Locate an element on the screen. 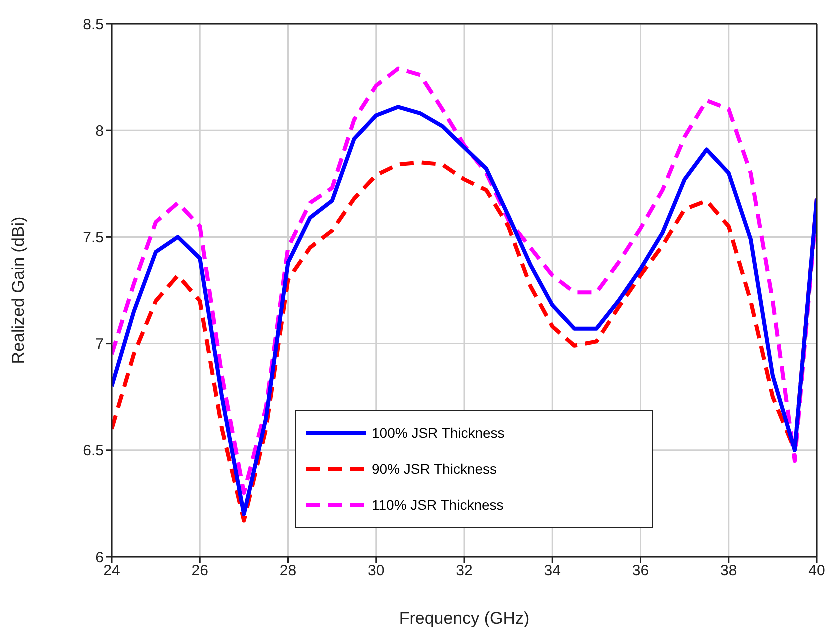  x-tick-label: 40 is located at coordinates (817, 571).